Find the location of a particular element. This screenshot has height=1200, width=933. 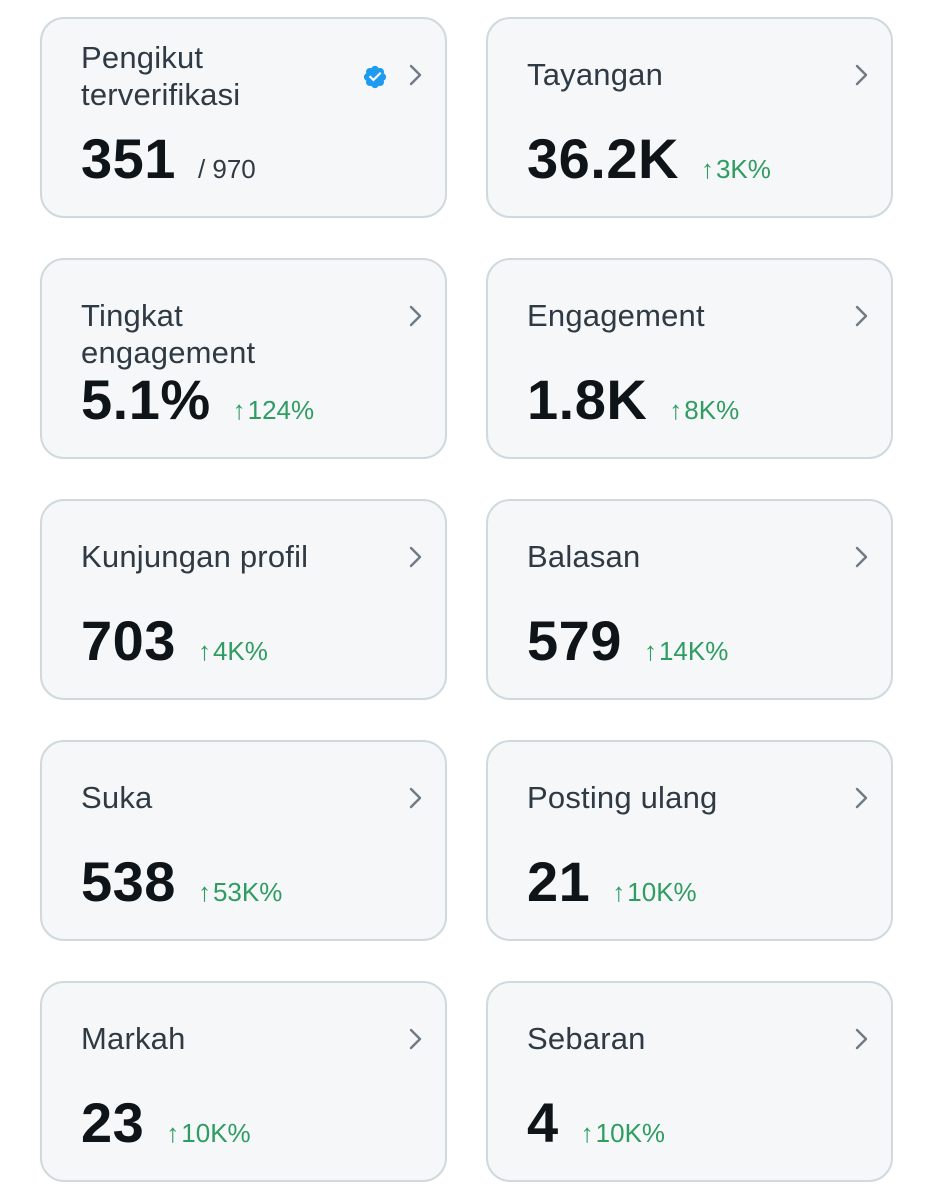

stat-card-engagement: Engagement 1.8K ↑ 8K% is located at coordinates (689, 358).